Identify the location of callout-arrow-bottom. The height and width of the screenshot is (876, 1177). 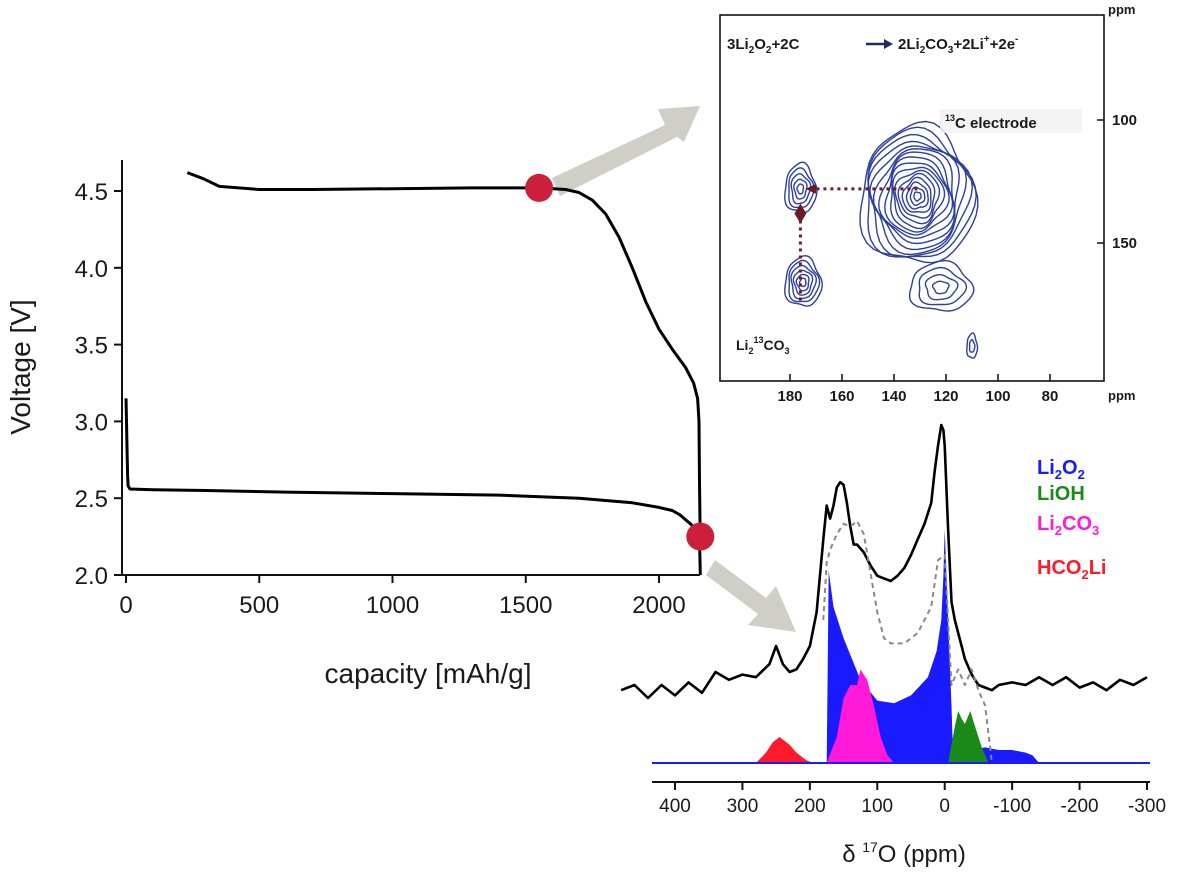
(751, 596).